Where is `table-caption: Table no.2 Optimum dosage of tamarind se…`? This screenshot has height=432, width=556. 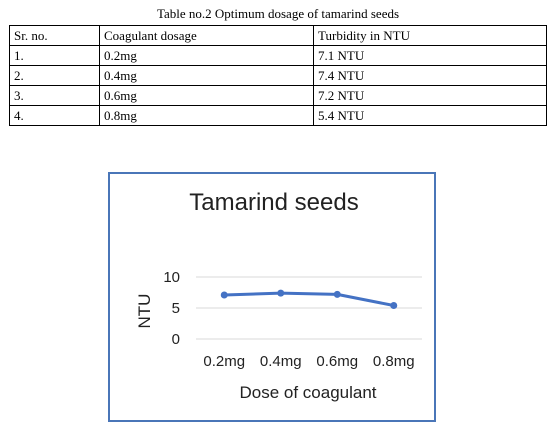
table-caption: Table no.2 Optimum dosage of tamarind se… is located at coordinates (278, 13).